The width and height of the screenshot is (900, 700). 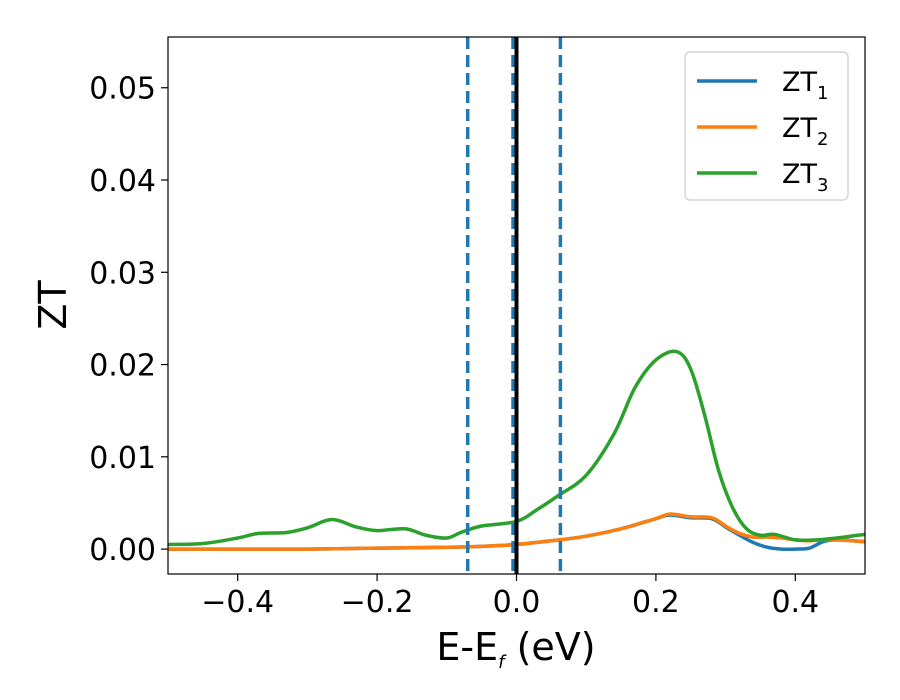 What do you see at coordinates (795, 602) in the screenshot?
I see `x-tick-label: 0.4` at bounding box center [795, 602].